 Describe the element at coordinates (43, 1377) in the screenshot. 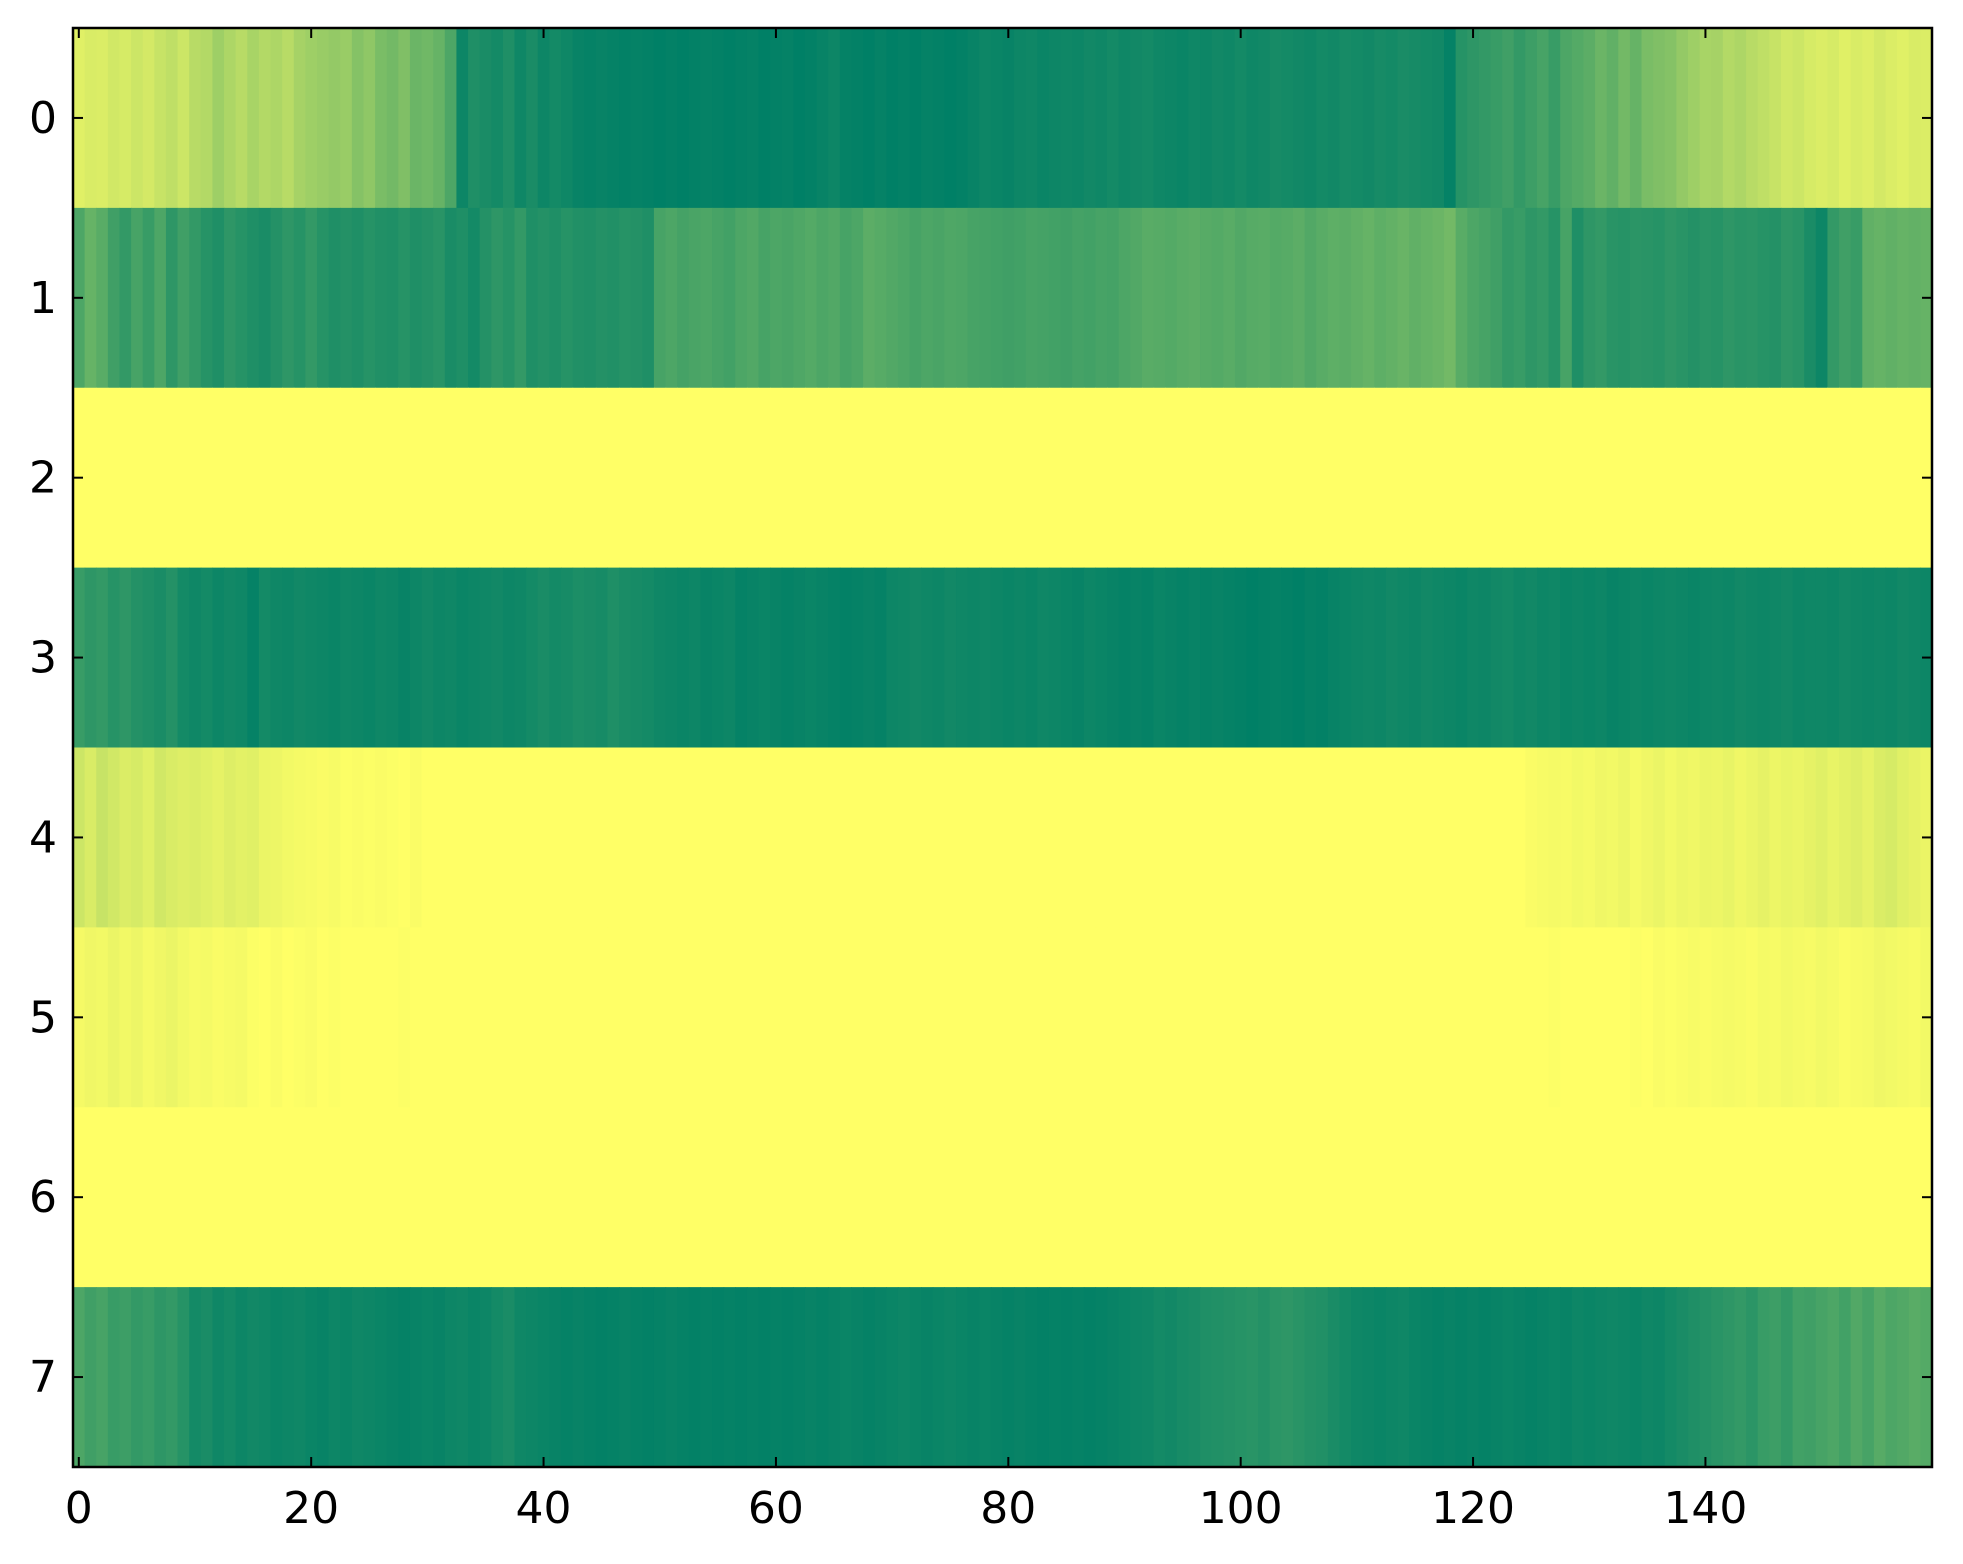

I see `y-tick-label: 7` at that location.